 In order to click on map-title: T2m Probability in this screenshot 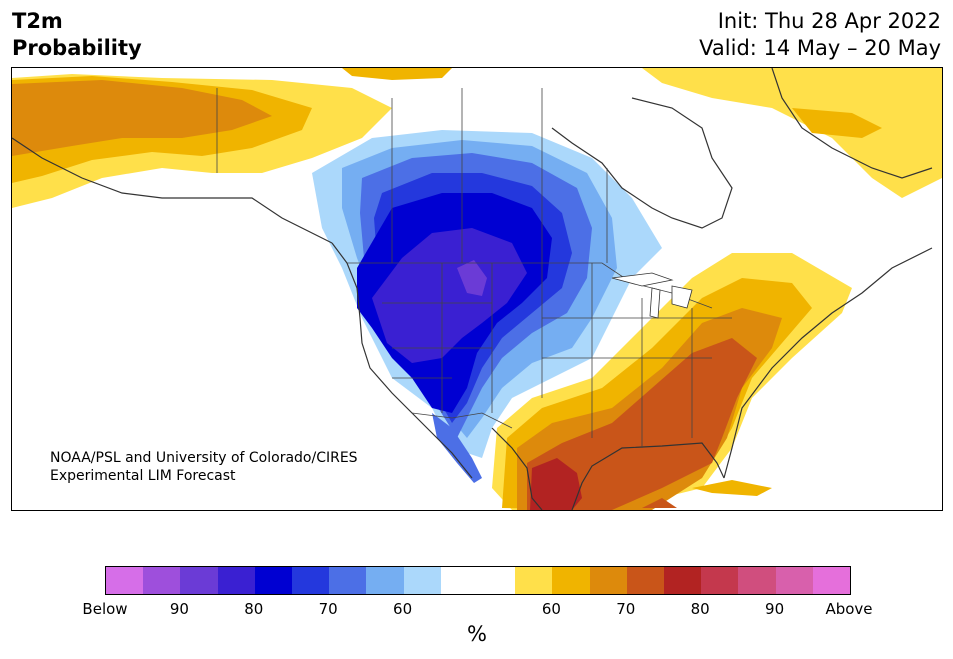, I will do `click(77, 35)`.